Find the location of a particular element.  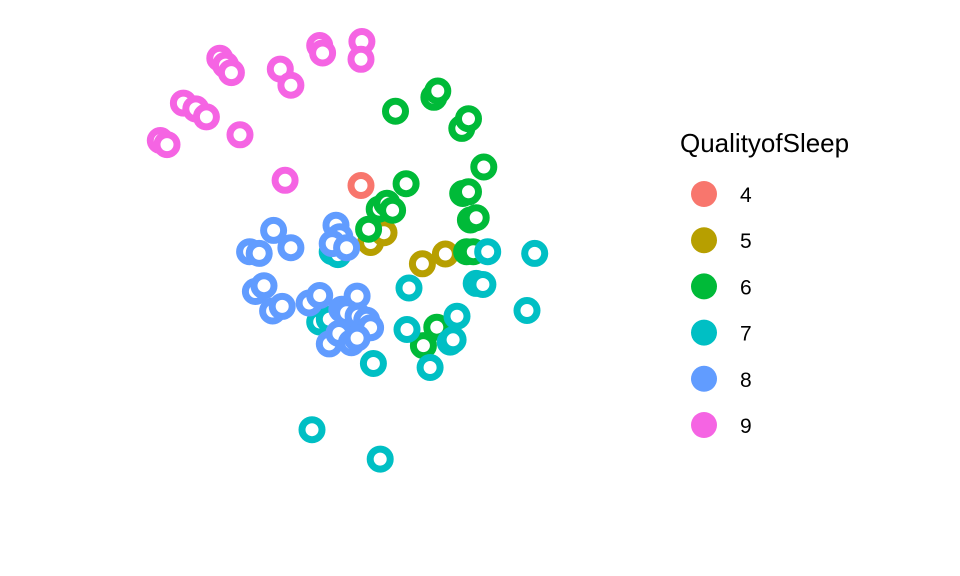

legend-label-8: 8 is located at coordinates (746, 380).